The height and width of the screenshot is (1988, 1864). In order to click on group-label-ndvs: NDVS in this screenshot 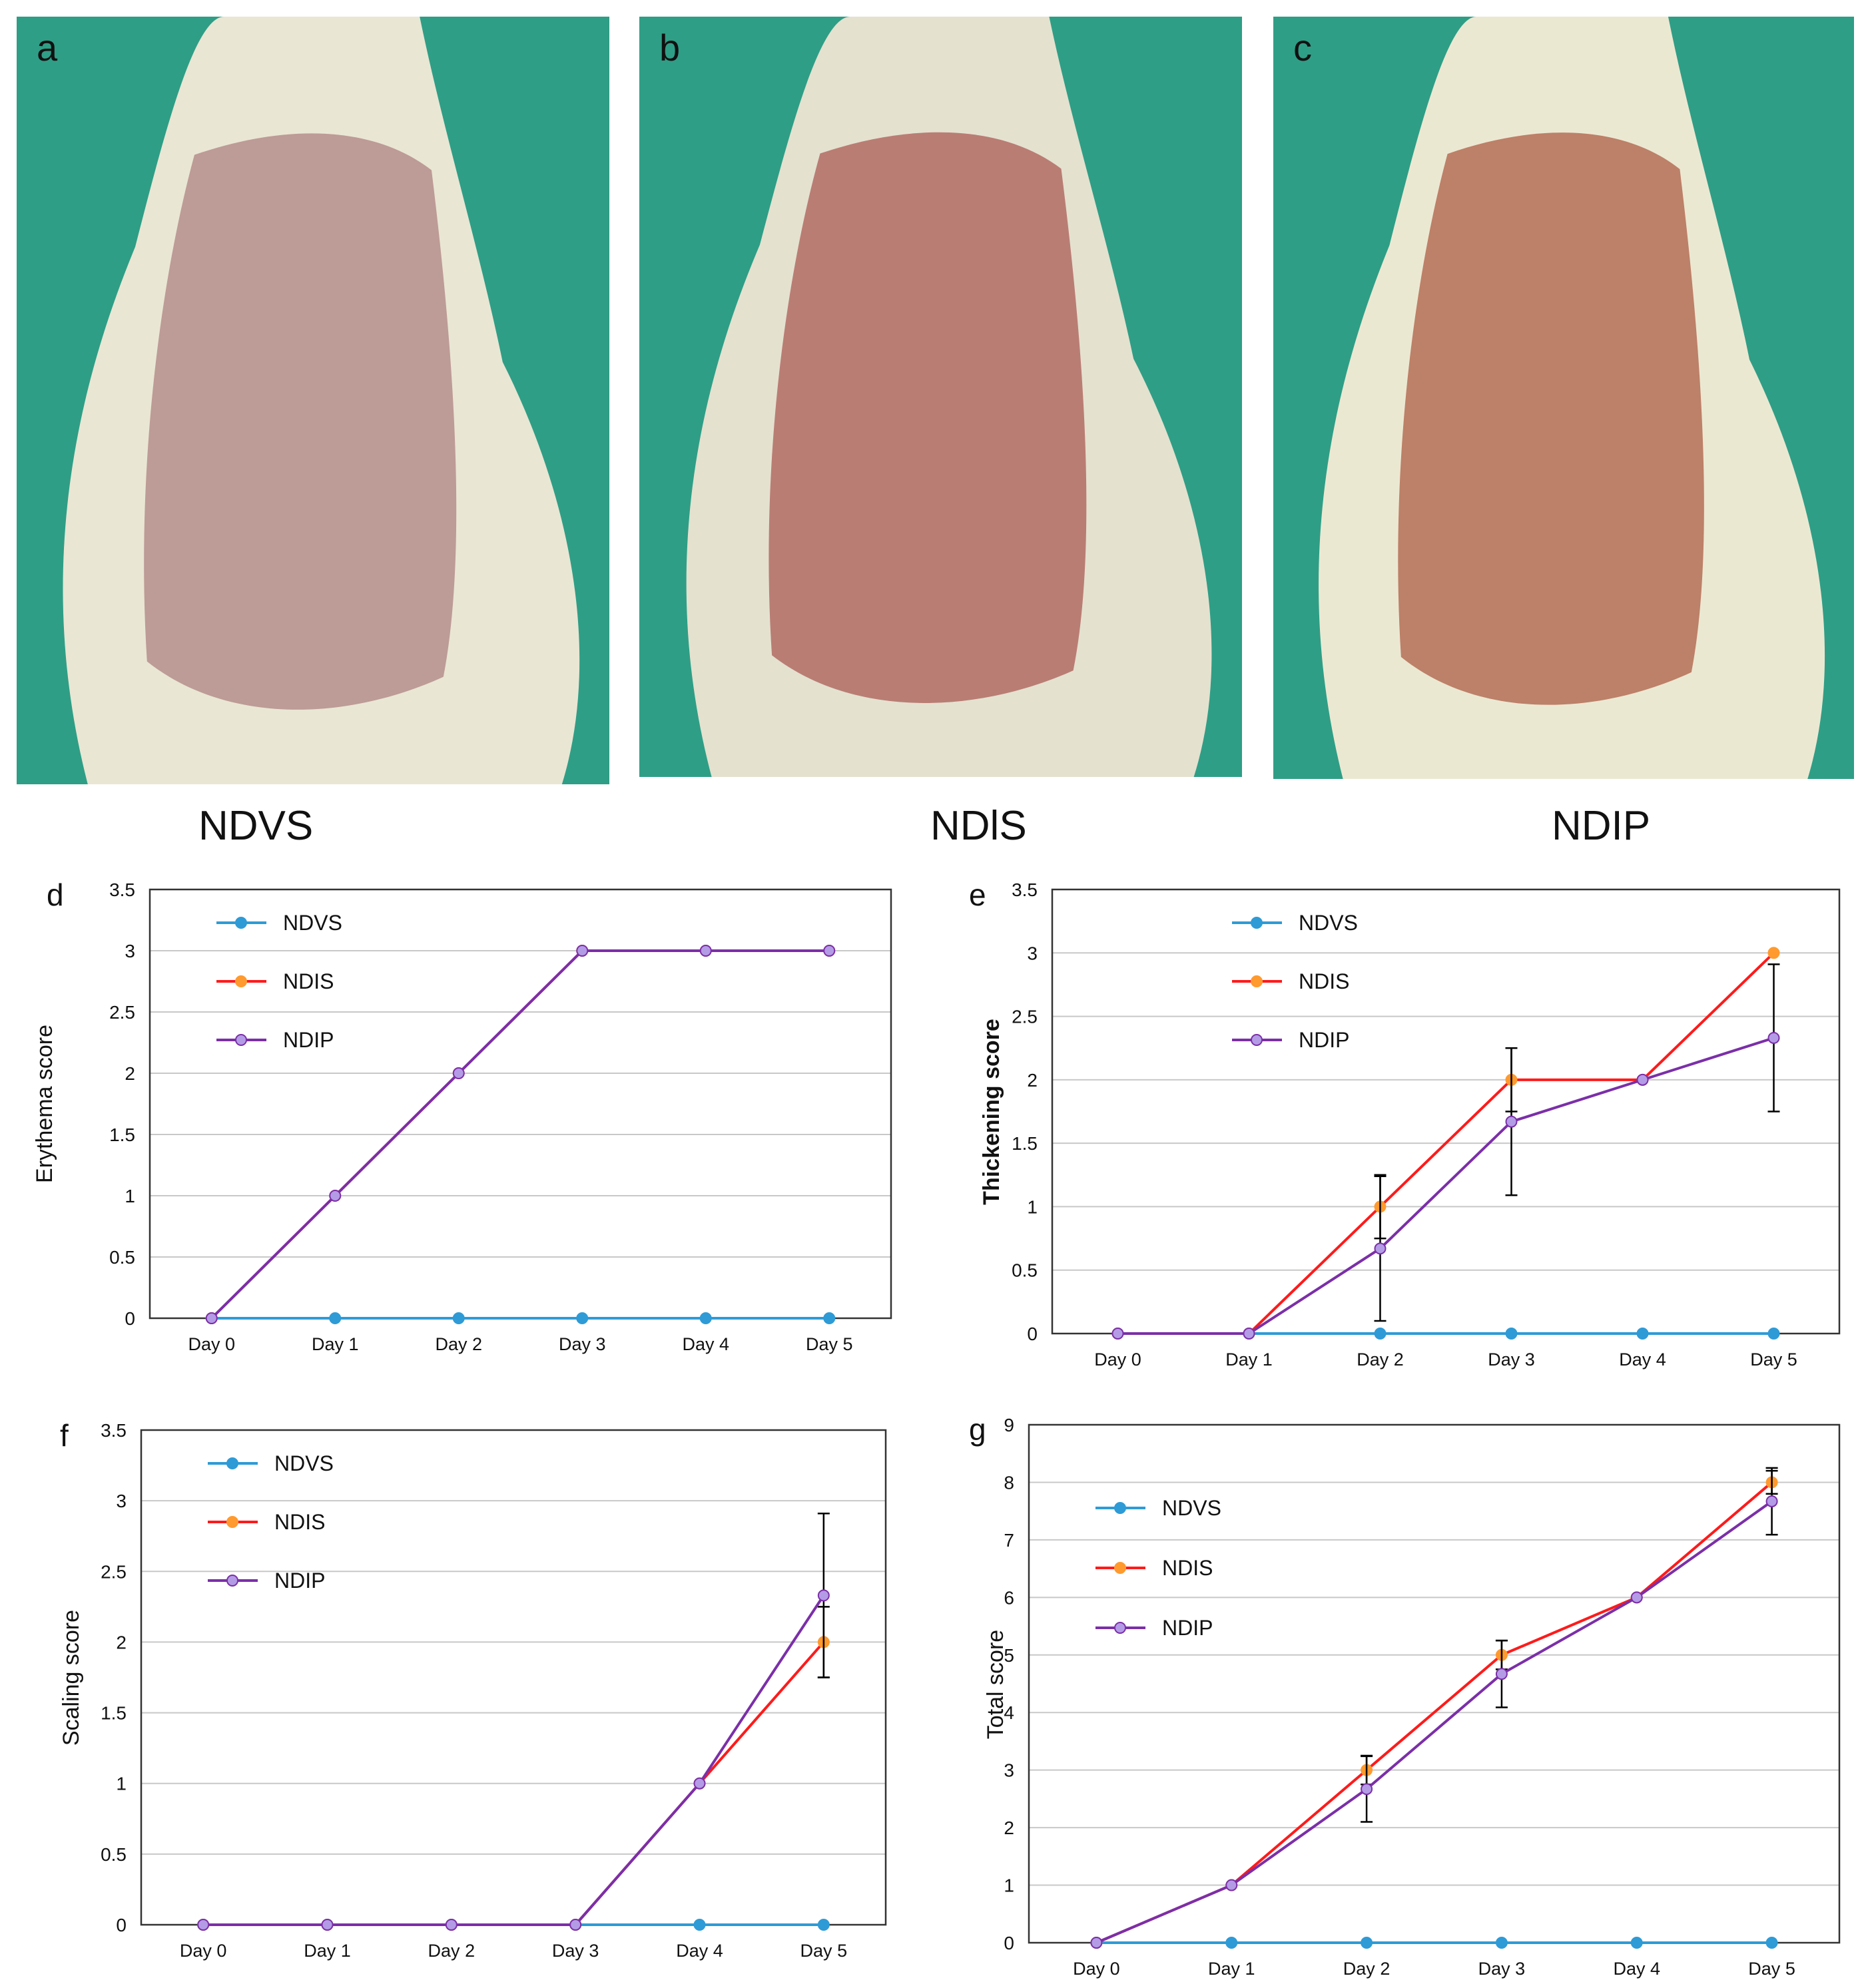, I will do `click(256, 826)`.